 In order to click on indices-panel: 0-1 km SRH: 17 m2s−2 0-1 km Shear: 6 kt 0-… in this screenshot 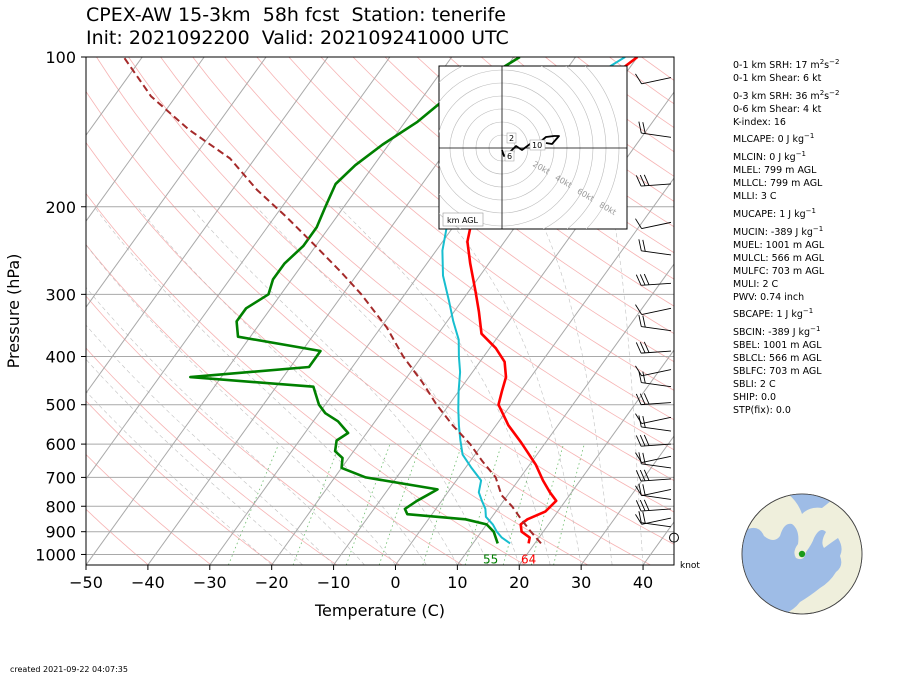, I will do `click(786, 237)`.